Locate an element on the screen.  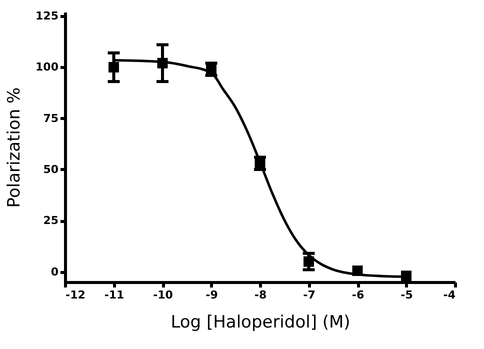
x-tick-label: -9 is located at coordinates (212, 295).